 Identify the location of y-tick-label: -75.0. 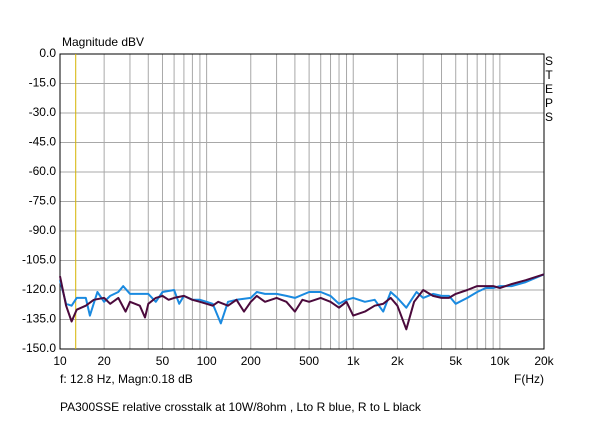
(43, 201).